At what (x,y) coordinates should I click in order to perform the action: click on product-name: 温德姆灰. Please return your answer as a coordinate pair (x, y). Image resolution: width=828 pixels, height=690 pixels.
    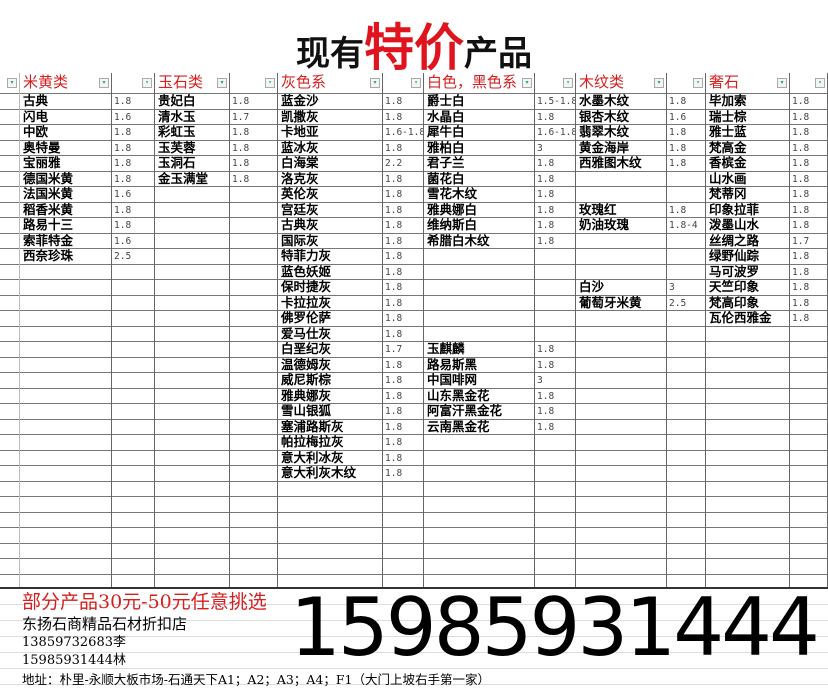
    Looking at the image, I should click on (330, 364).